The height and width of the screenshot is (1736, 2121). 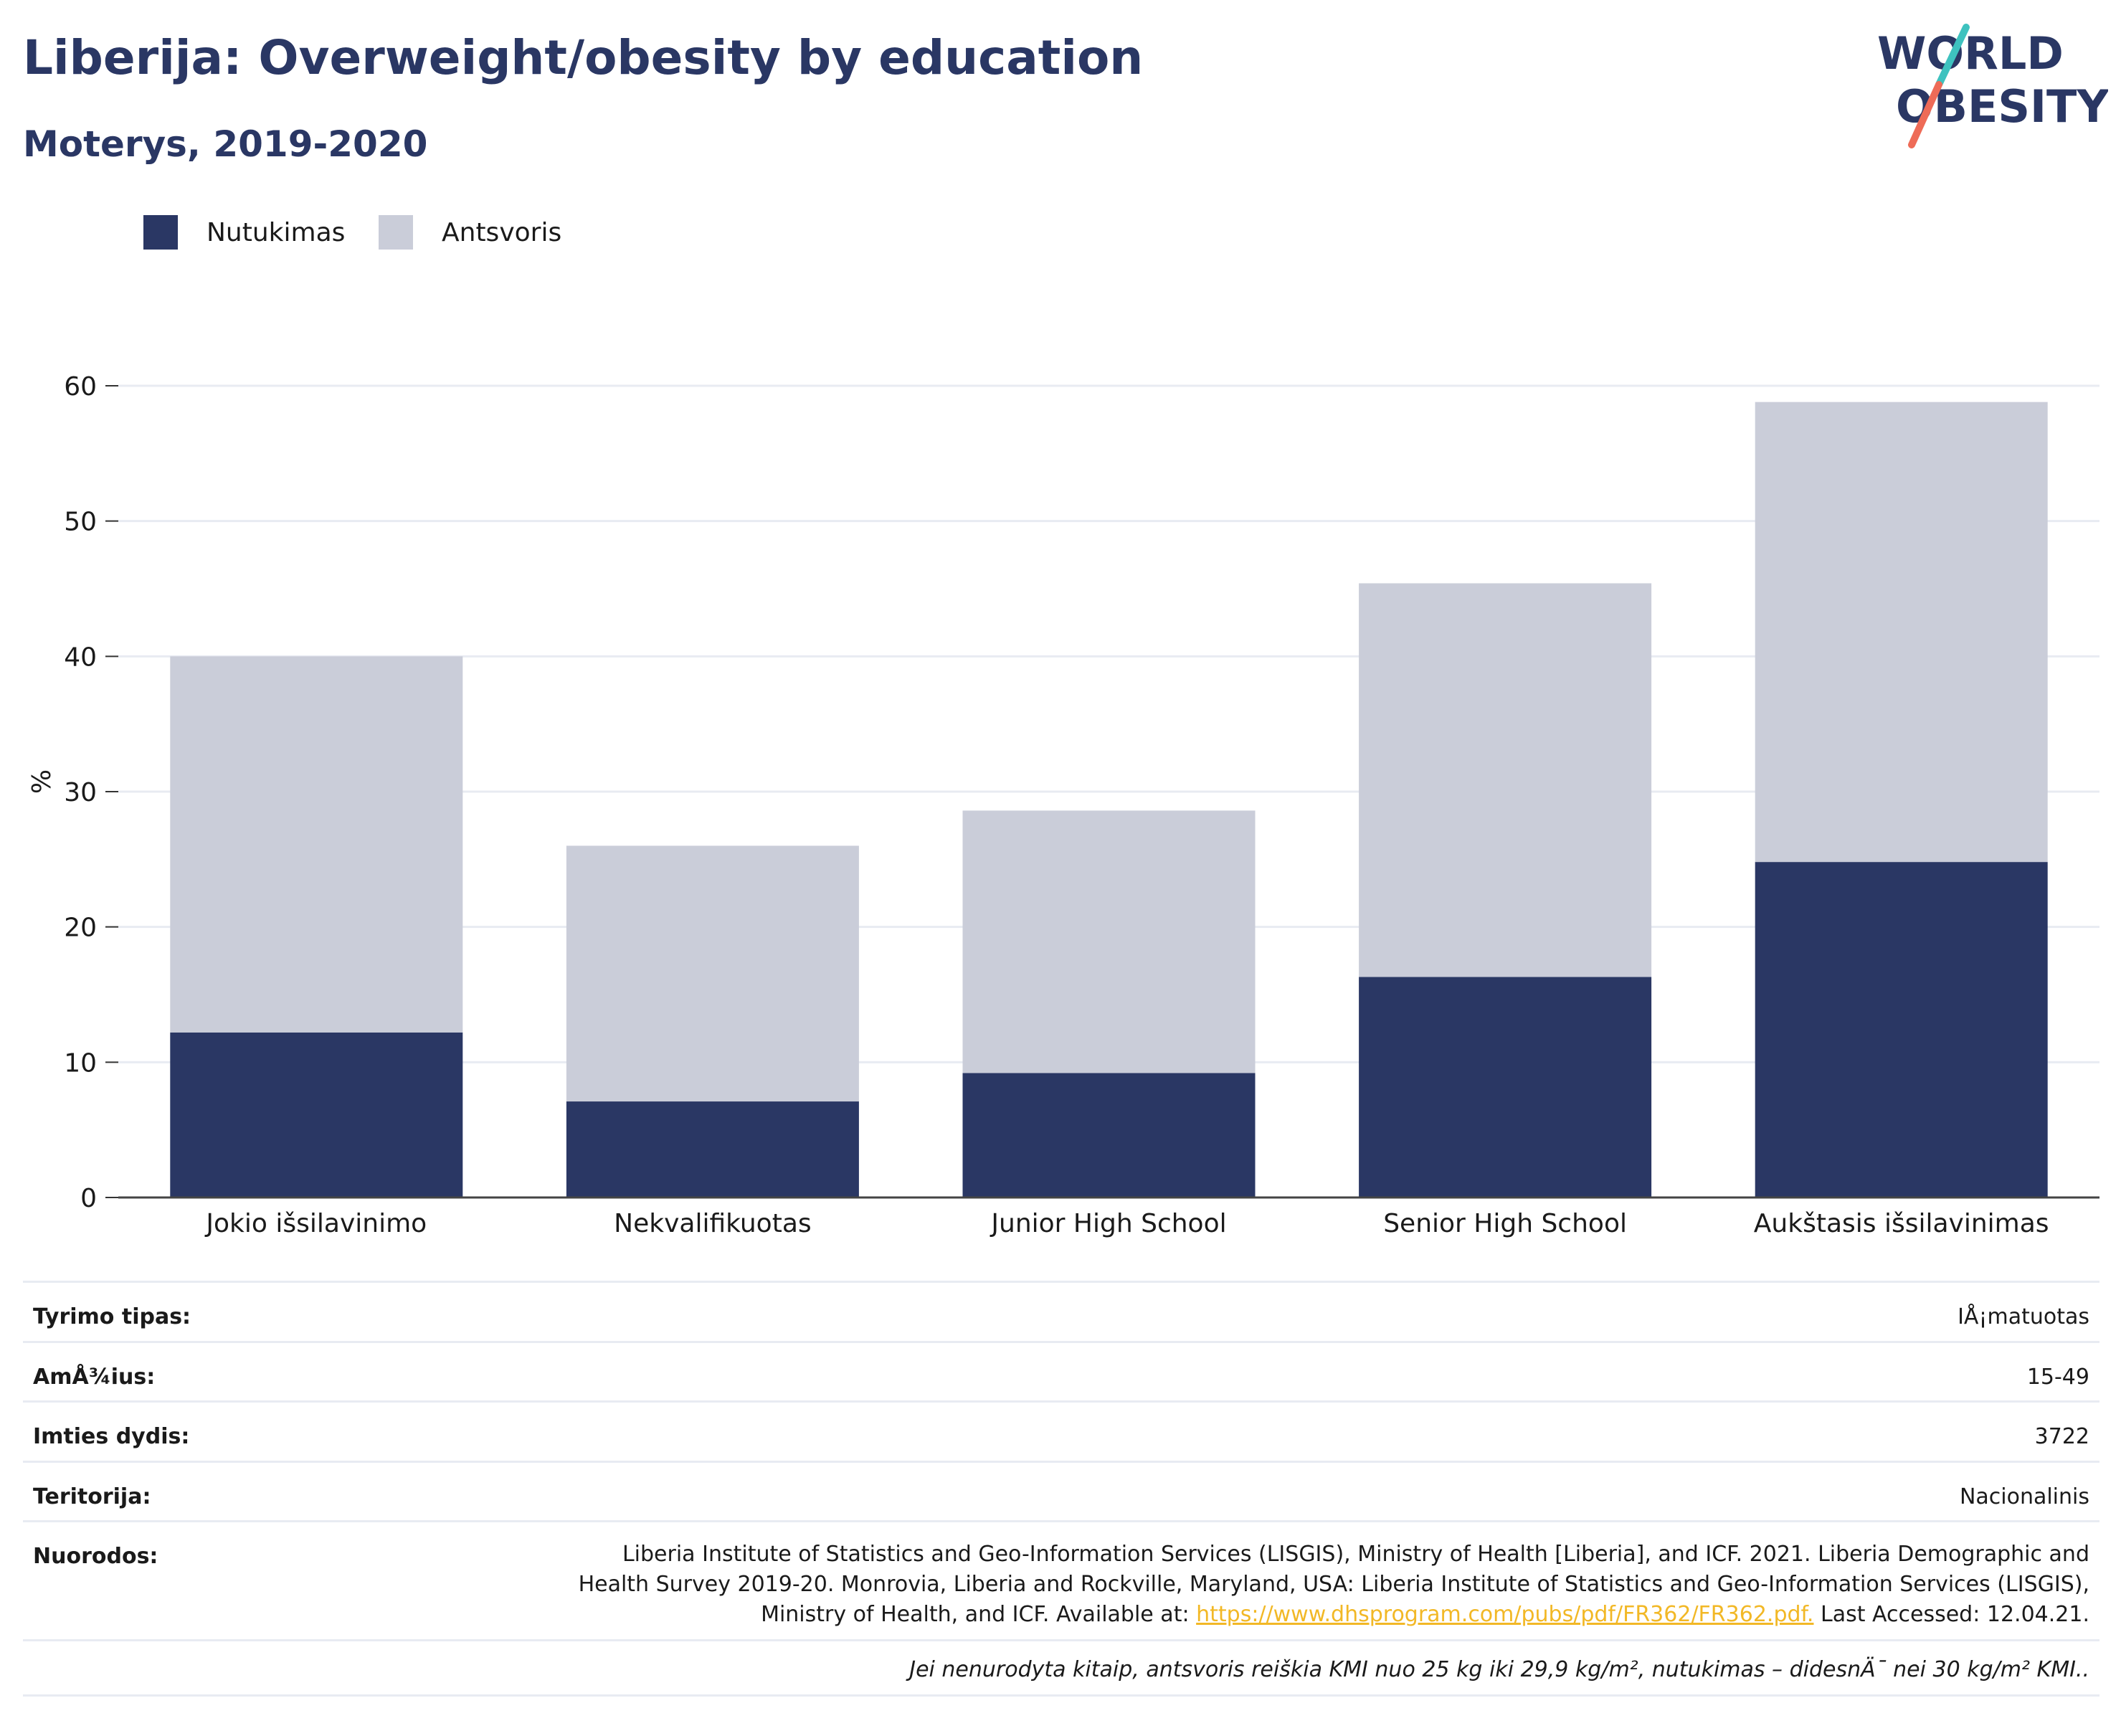 I want to click on legend-label-antsvoris: Antsvoris, so click(x=502, y=232).